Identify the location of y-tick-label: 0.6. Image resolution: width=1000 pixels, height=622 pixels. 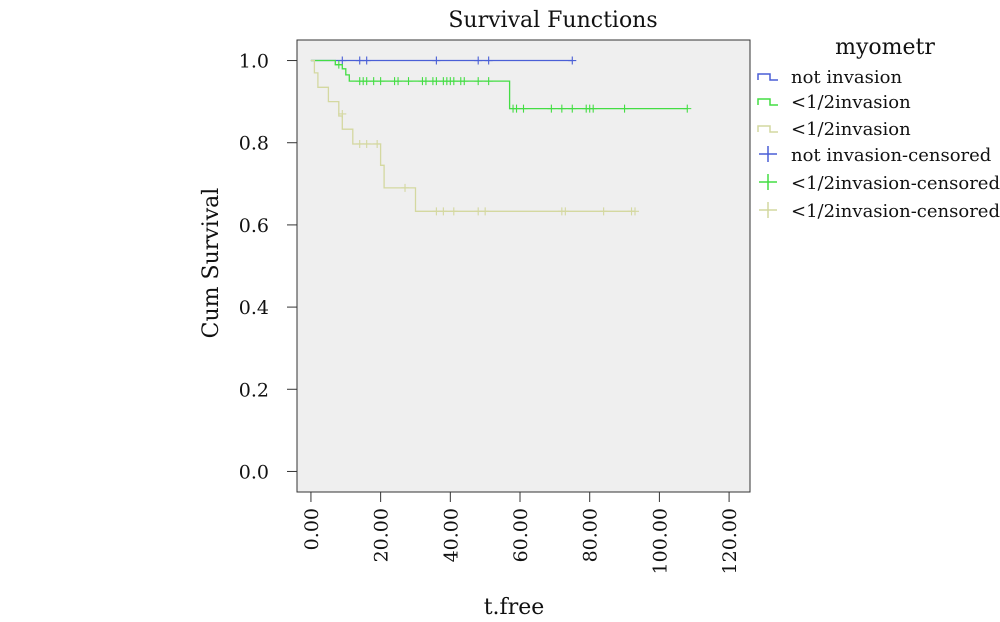
(254, 226).